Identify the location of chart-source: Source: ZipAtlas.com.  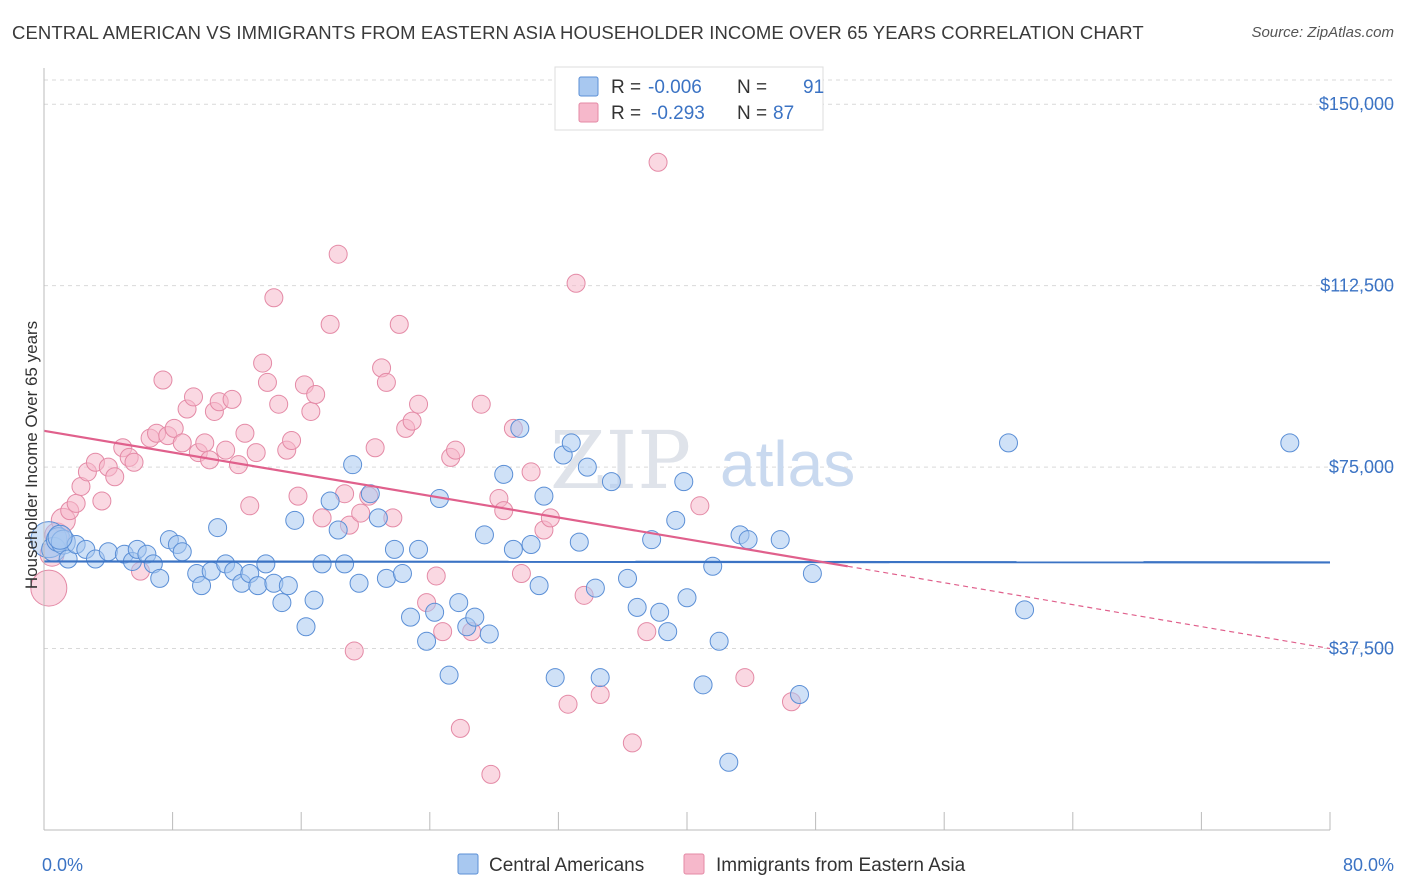
(1322, 32).